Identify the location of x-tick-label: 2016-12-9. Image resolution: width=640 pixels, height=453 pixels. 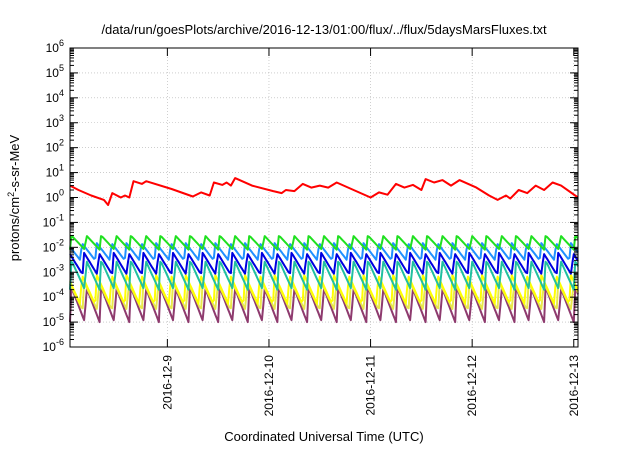
(167, 382).